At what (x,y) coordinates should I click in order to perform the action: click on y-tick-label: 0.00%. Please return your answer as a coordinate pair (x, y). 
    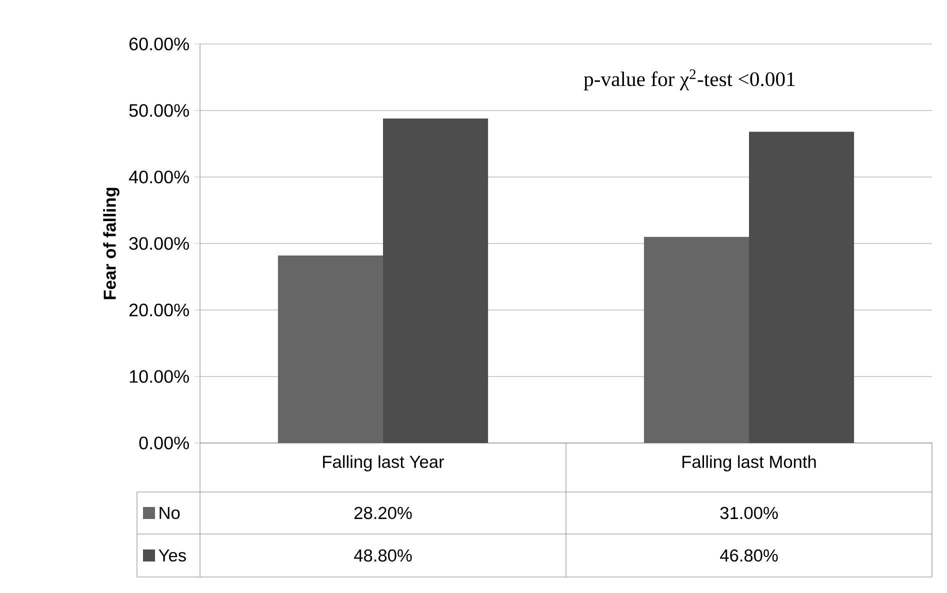
    Looking at the image, I should click on (164, 443).